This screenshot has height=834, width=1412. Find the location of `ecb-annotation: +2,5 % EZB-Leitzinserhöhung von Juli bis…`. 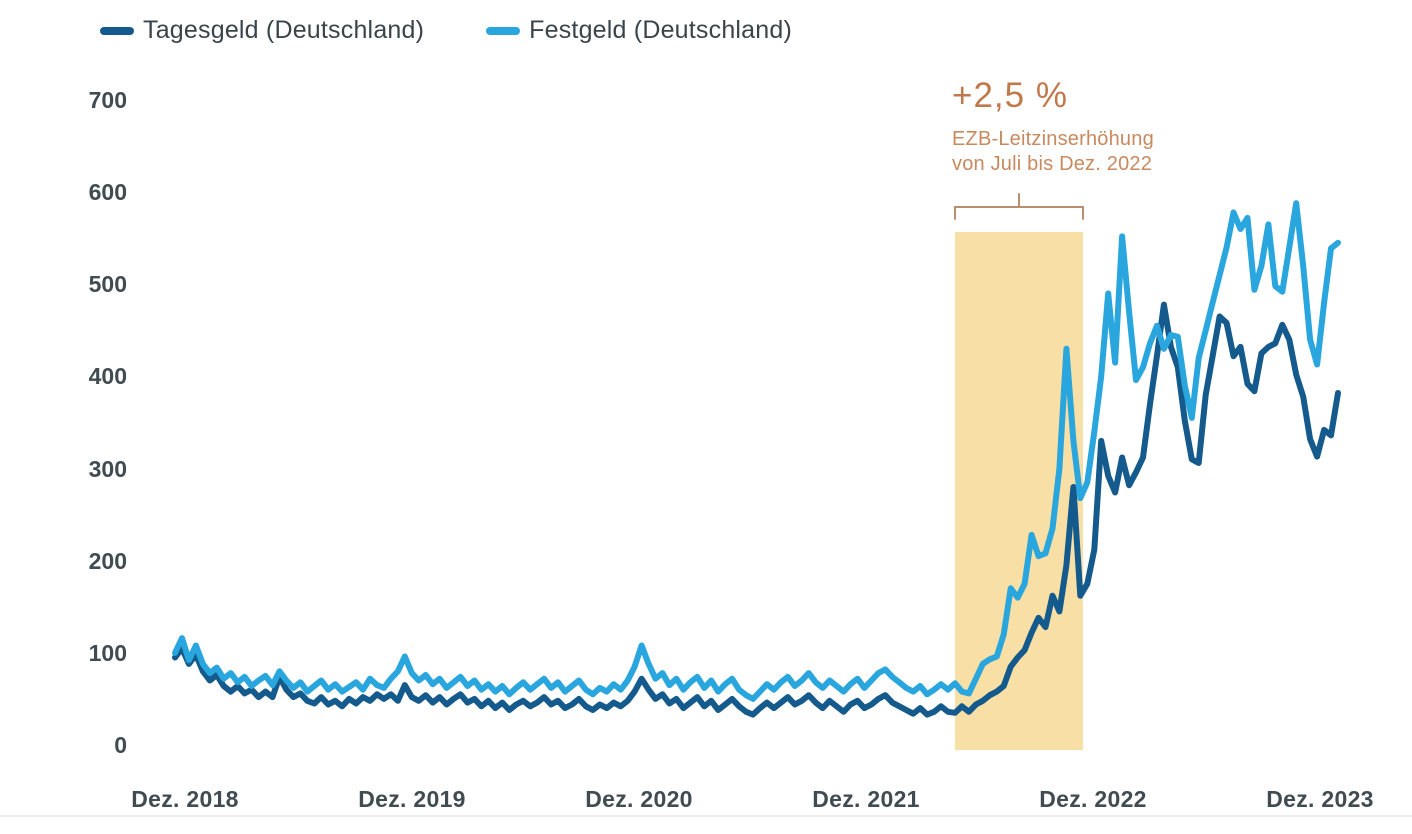

ecb-annotation: +2,5 % EZB-Leitzinserhöhung von Juli bis… is located at coordinates (1053, 127).